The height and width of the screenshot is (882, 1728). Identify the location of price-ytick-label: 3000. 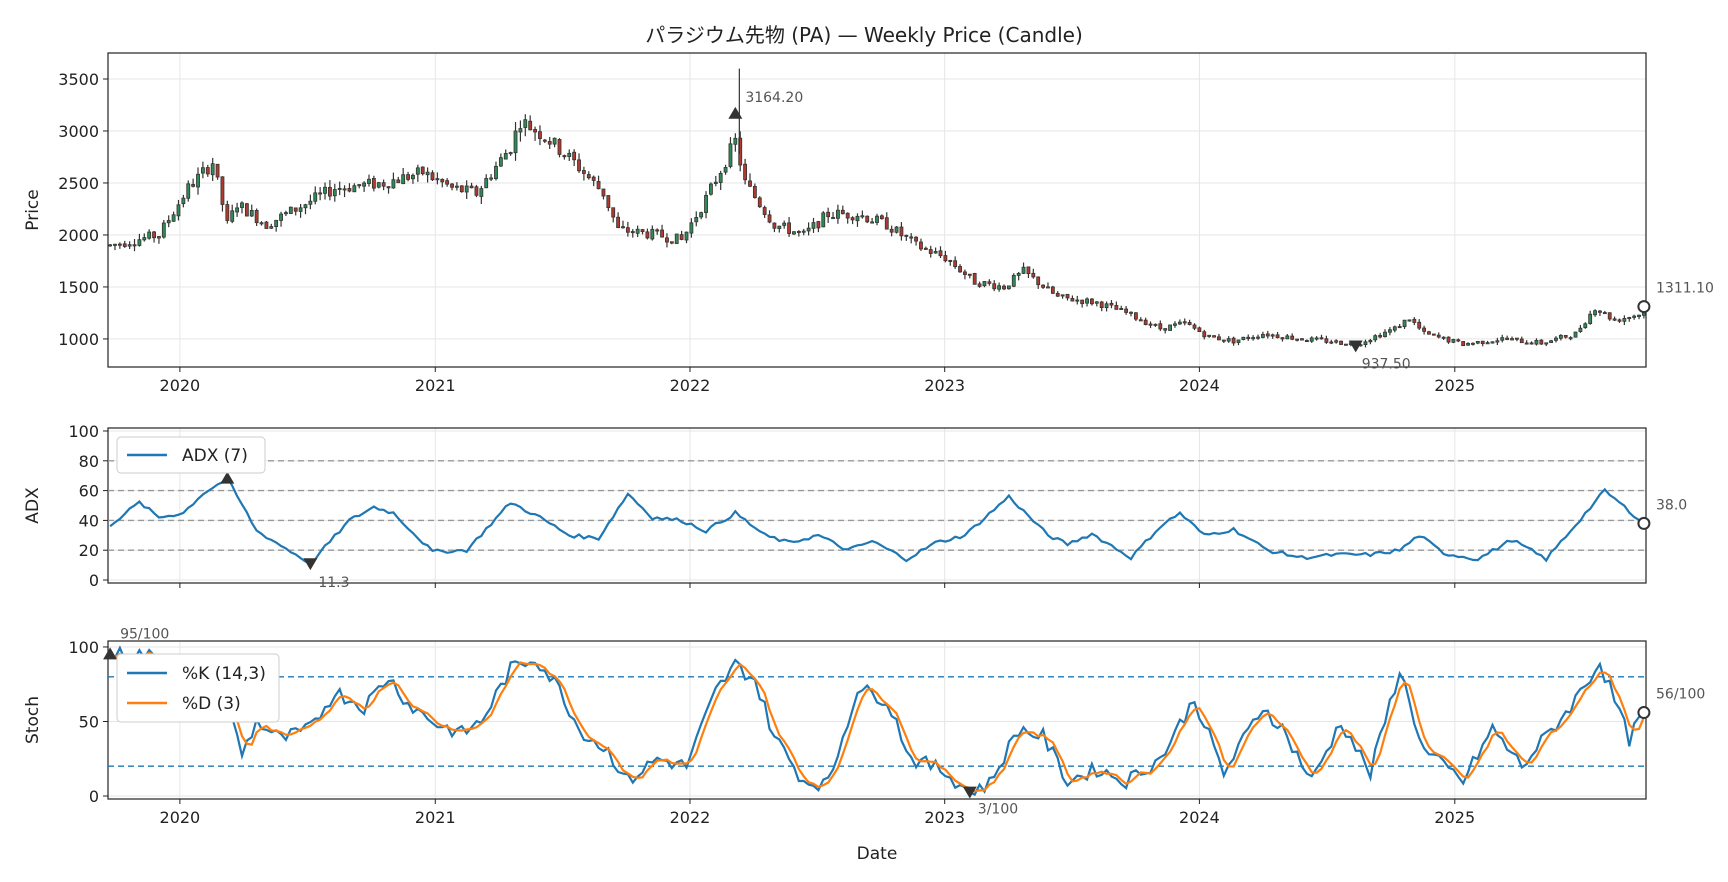
(78, 131).